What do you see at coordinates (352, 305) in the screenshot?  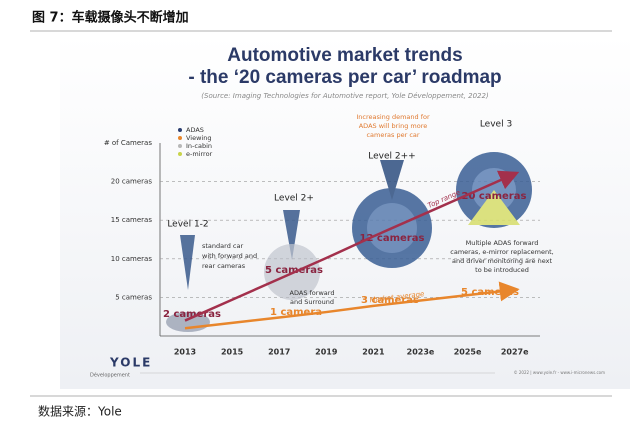 I see `series-line` at bounding box center [352, 305].